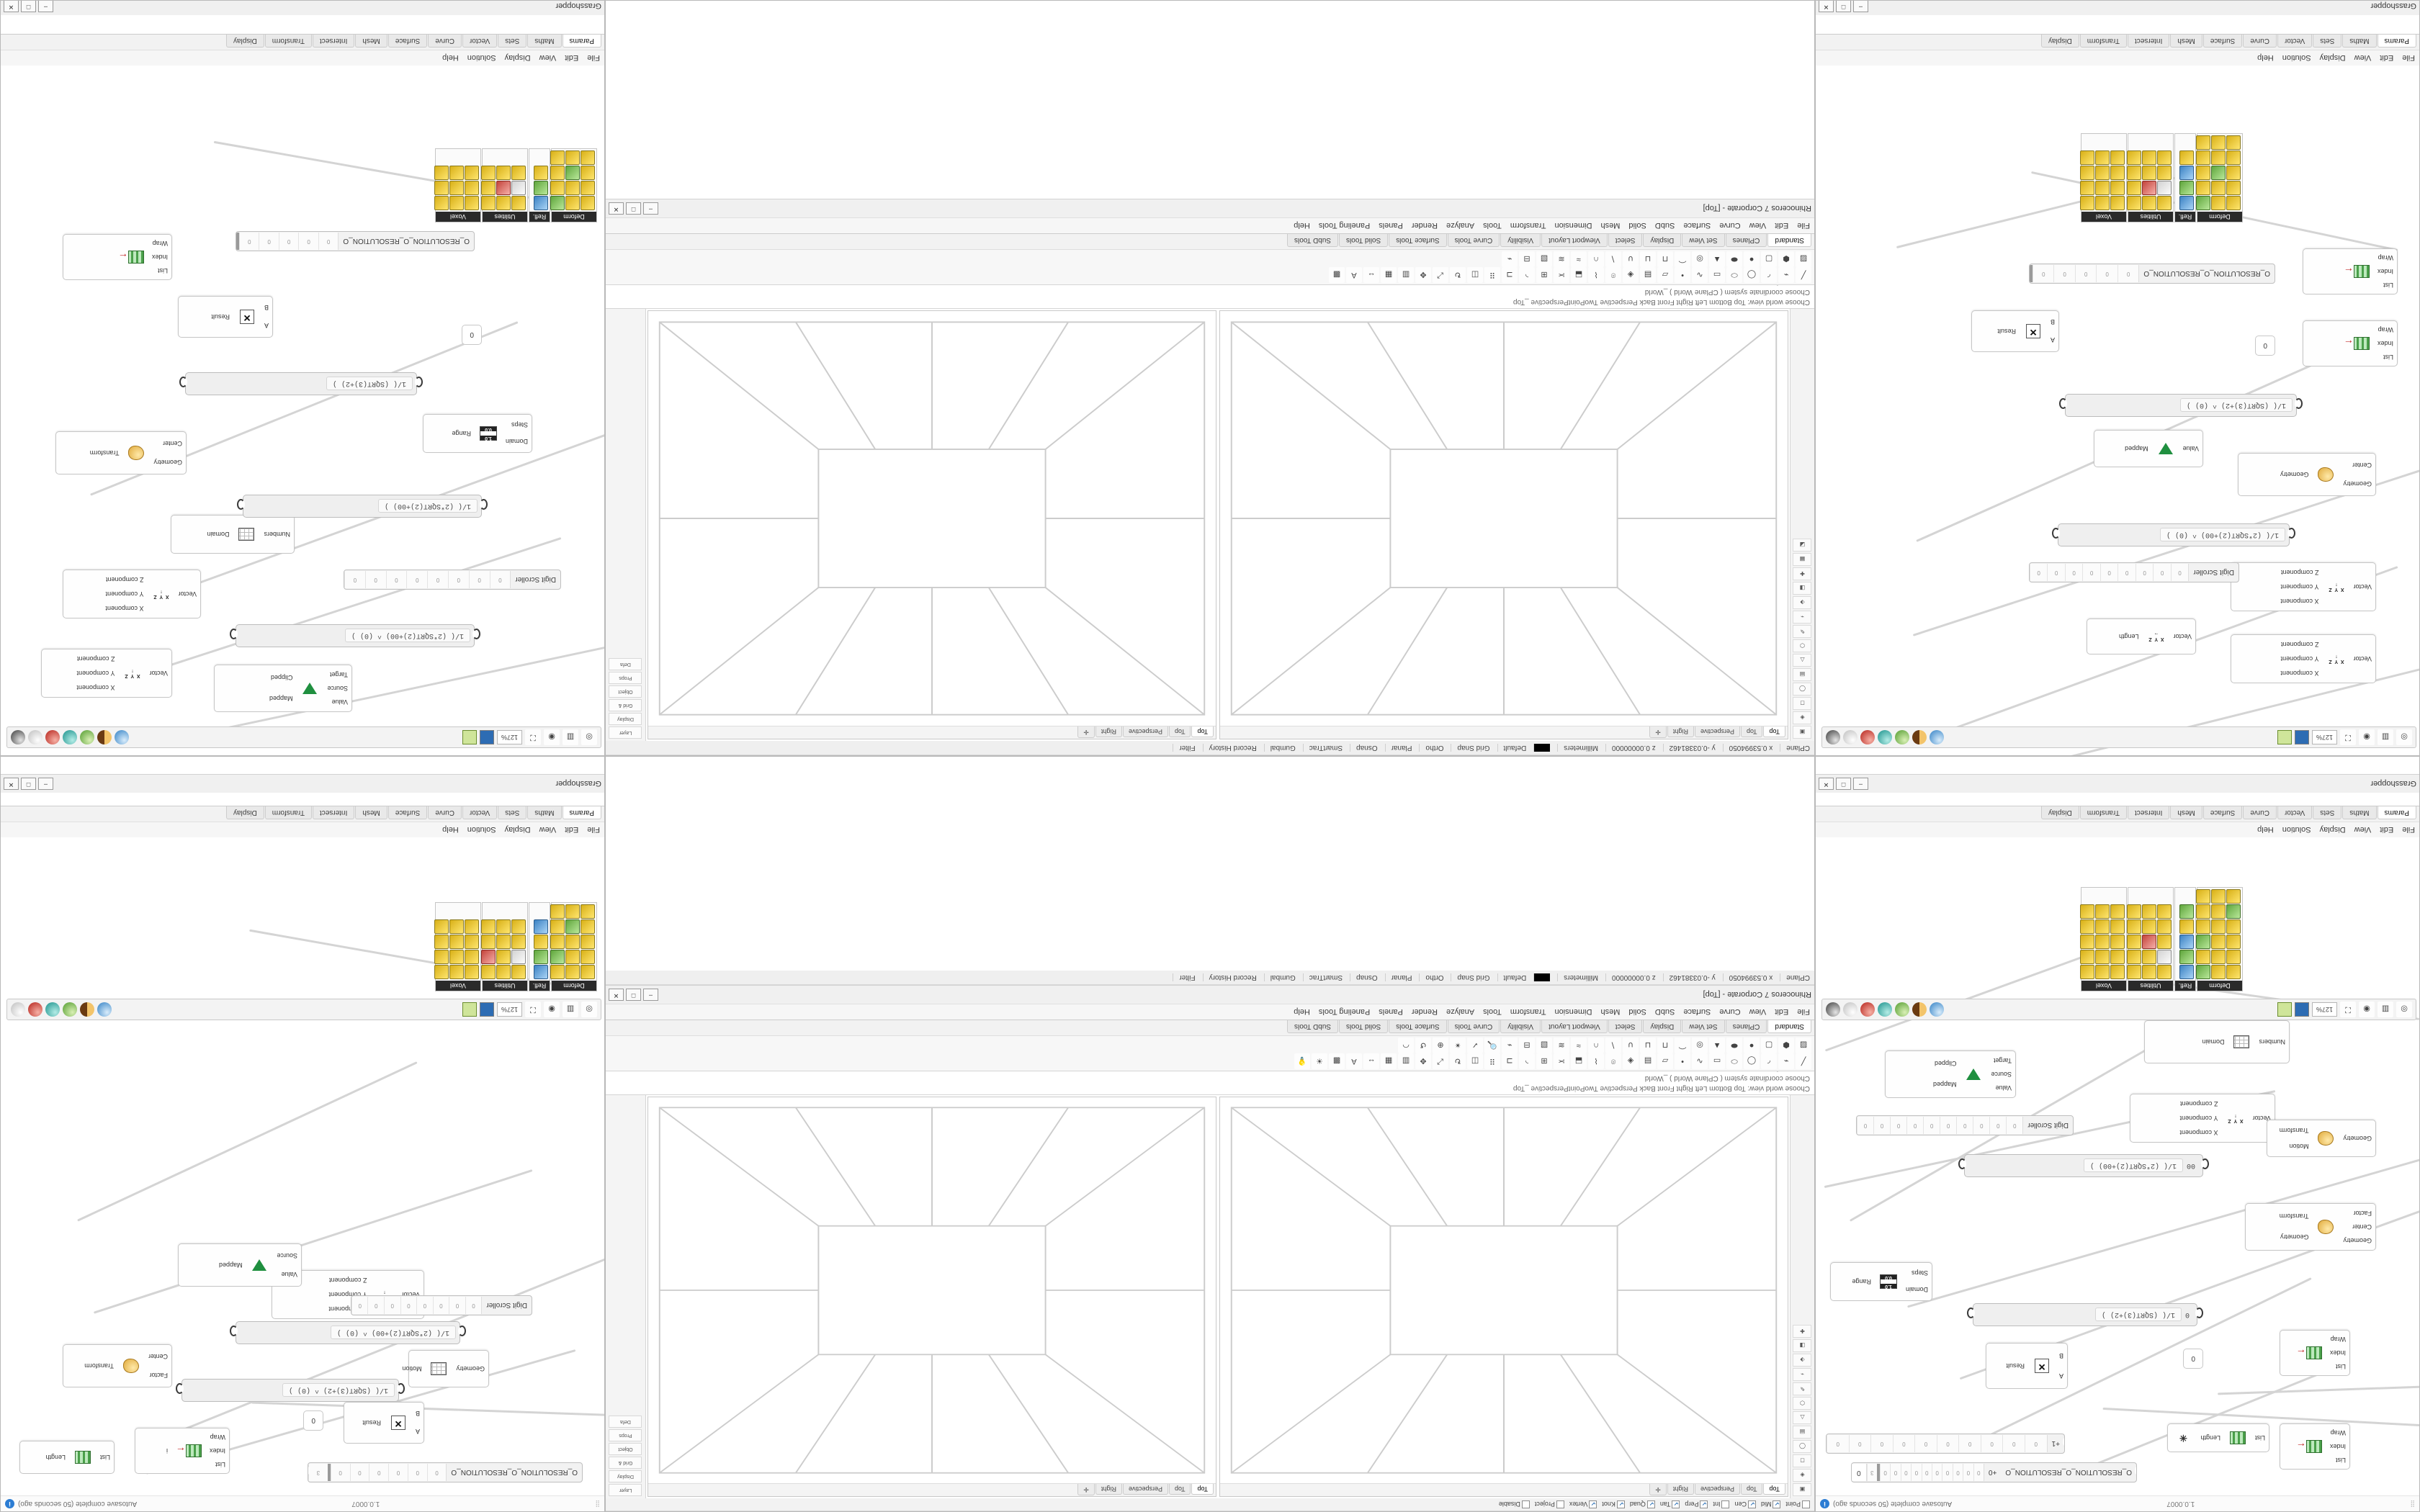 This screenshot has height=1512, width=2420. Describe the element at coordinates (1406, 1061) in the screenshot. I see `tool-group-icon: ▥` at that location.